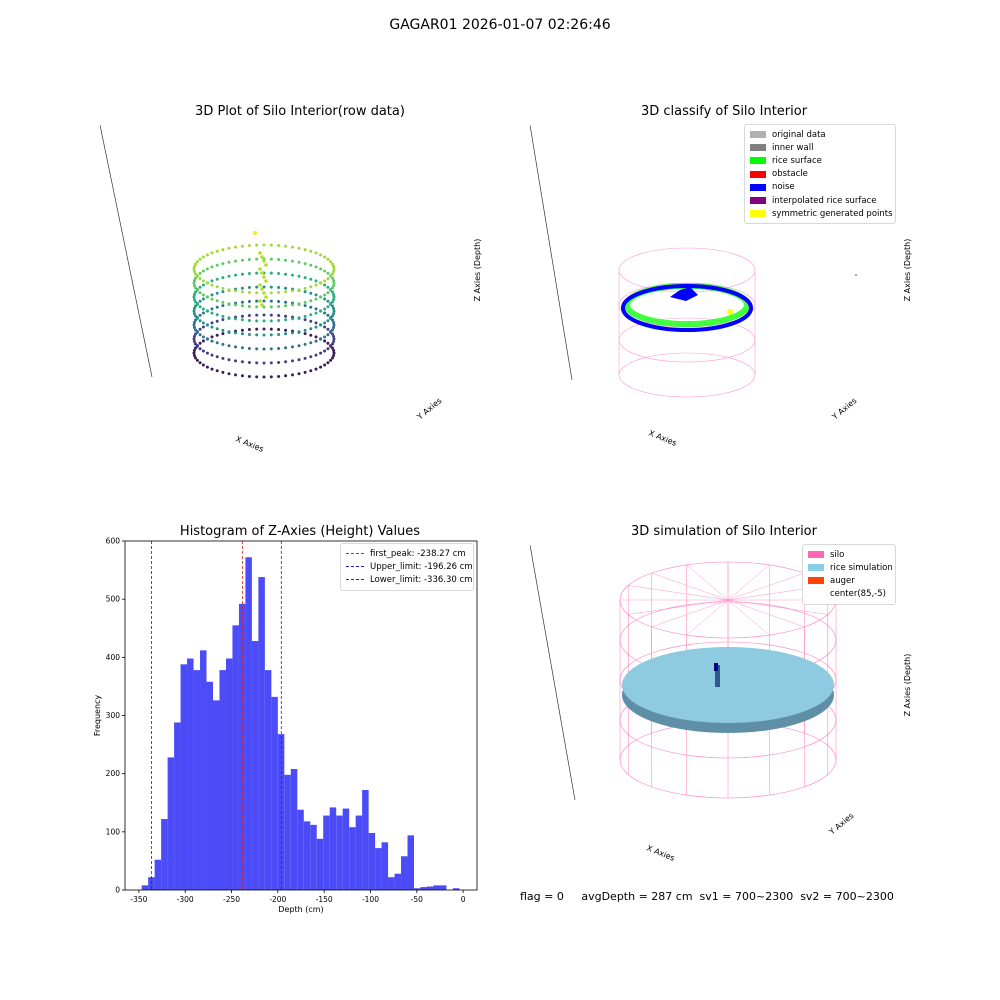  What do you see at coordinates (533, 546) in the screenshot?
I see `panel4-xtick-label: 200` at bounding box center [533, 546].